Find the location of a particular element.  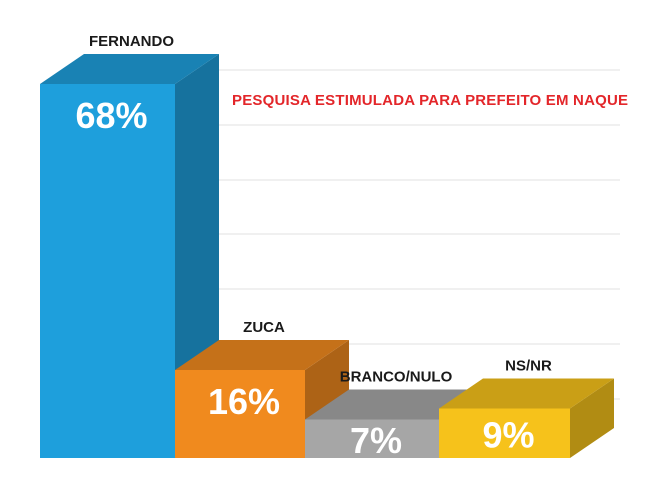

bar-value-label: 7% is located at coordinates (376, 440).